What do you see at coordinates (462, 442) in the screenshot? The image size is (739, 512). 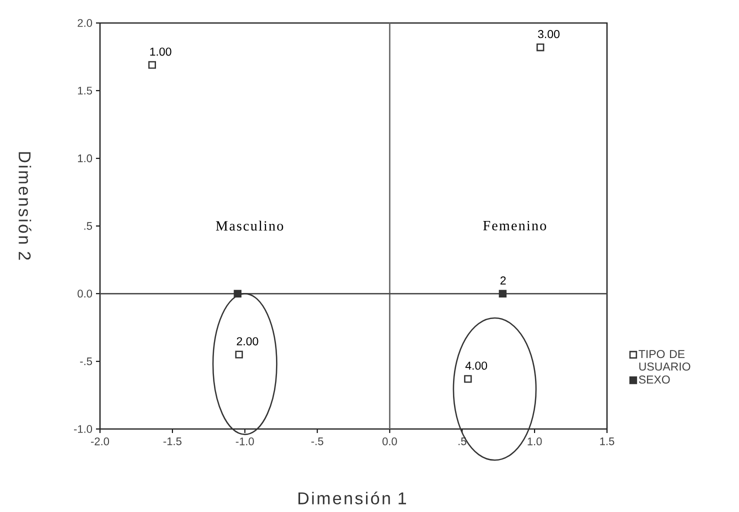 I see `x-tick-label: .5` at bounding box center [462, 442].